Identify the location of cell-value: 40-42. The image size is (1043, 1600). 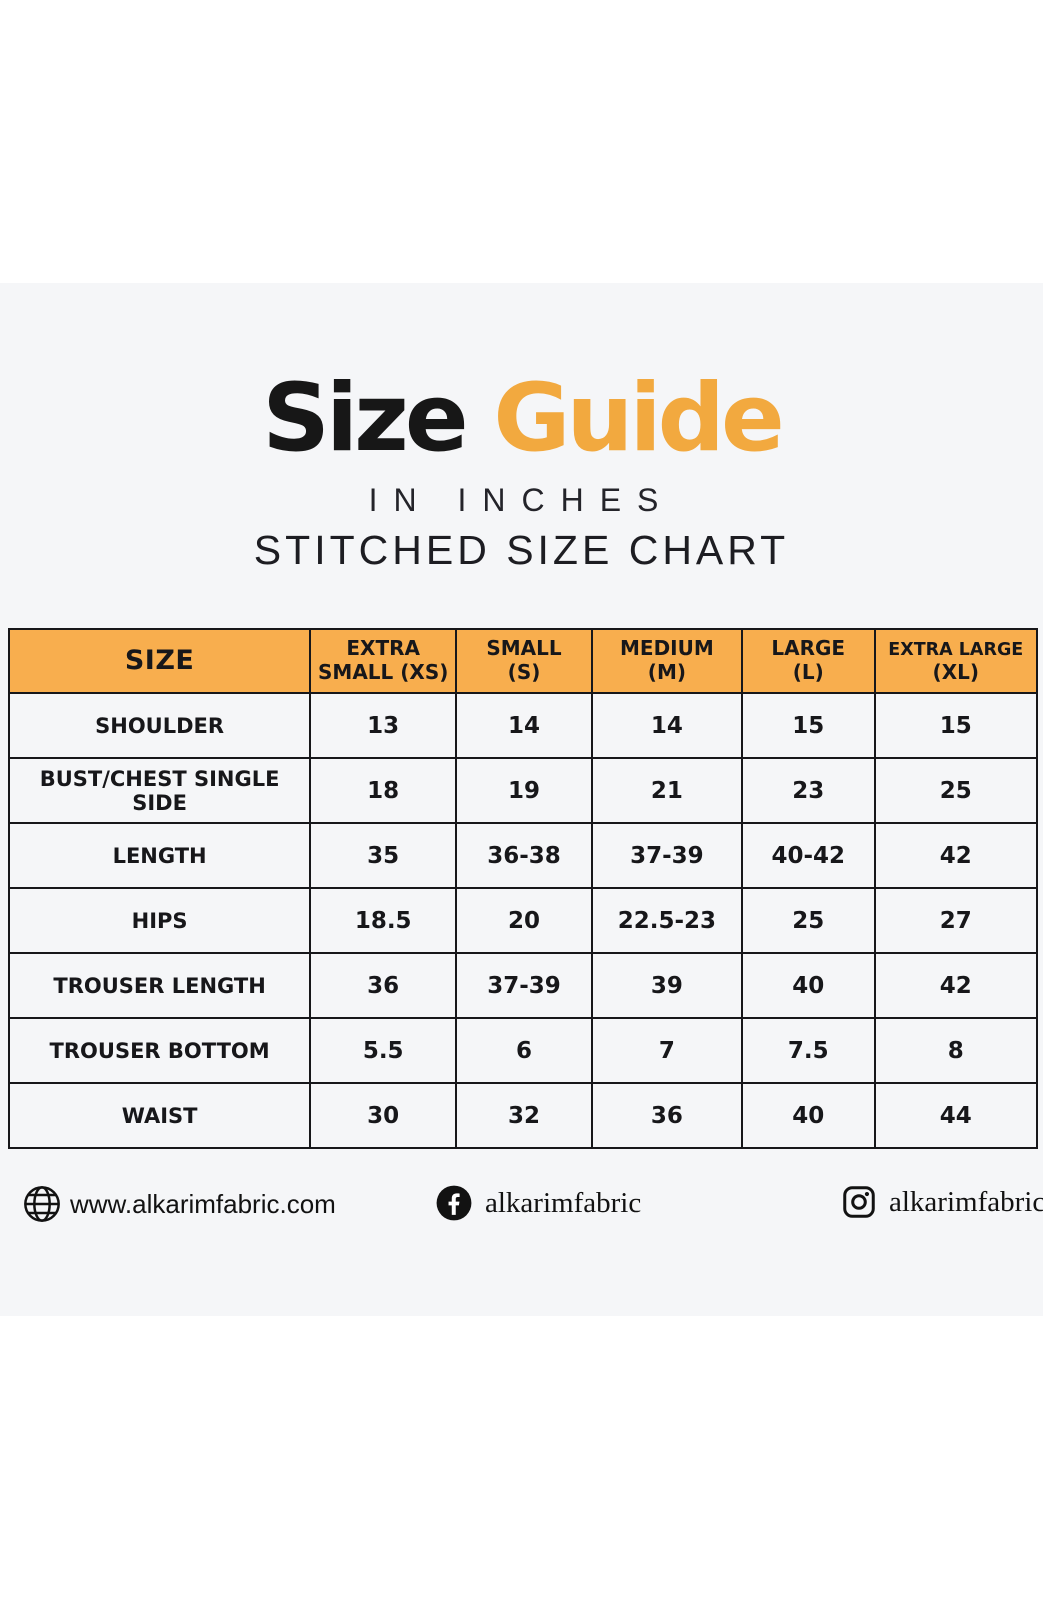
(808, 855).